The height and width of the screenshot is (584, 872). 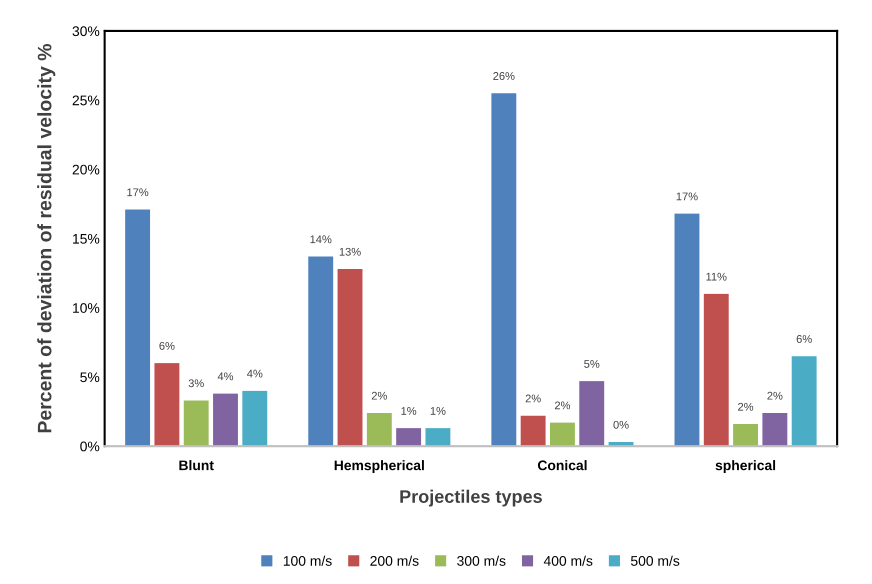 What do you see at coordinates (379, 467) in the screenshot?
I see `x-tick-label: Hemspherical` at bounding box center [379, 467].